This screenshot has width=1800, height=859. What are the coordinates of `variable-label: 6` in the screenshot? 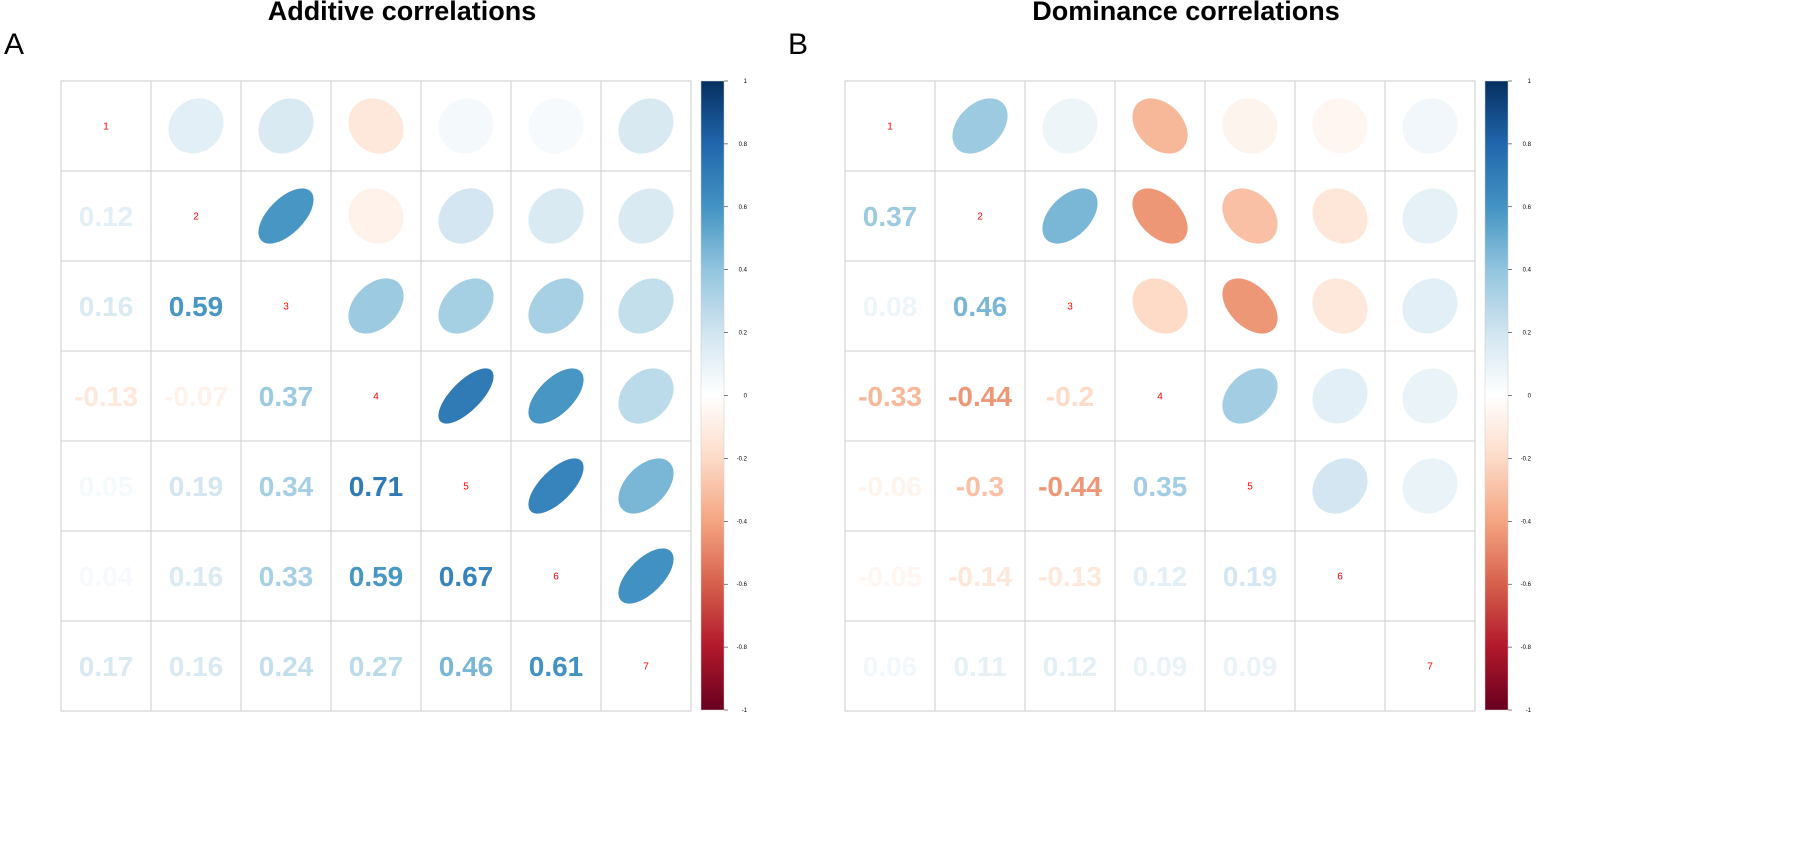 It's located at (556, 577).